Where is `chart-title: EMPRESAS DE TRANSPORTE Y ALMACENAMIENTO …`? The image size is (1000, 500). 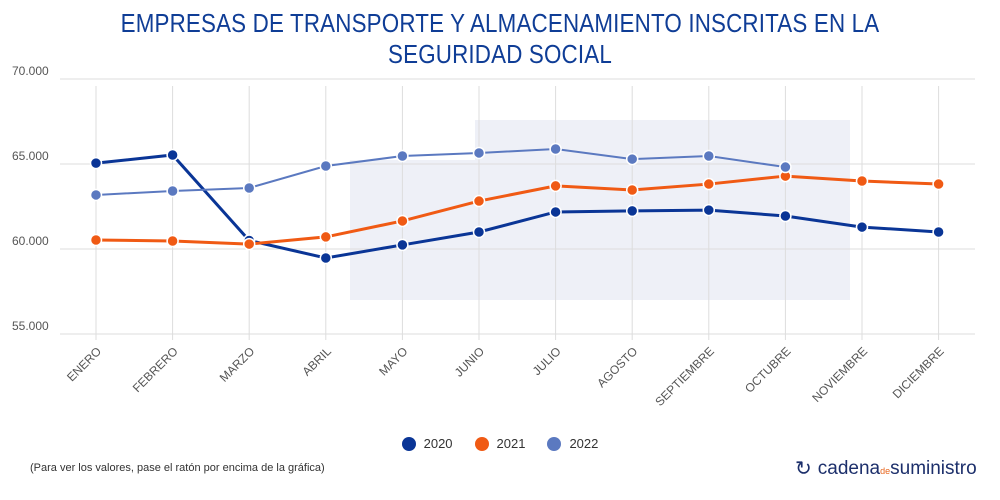 chart-title: EMPRESAS DE TRANSPORTE Y ALMACENAMIENTO … is located at coordinates (500, 38).